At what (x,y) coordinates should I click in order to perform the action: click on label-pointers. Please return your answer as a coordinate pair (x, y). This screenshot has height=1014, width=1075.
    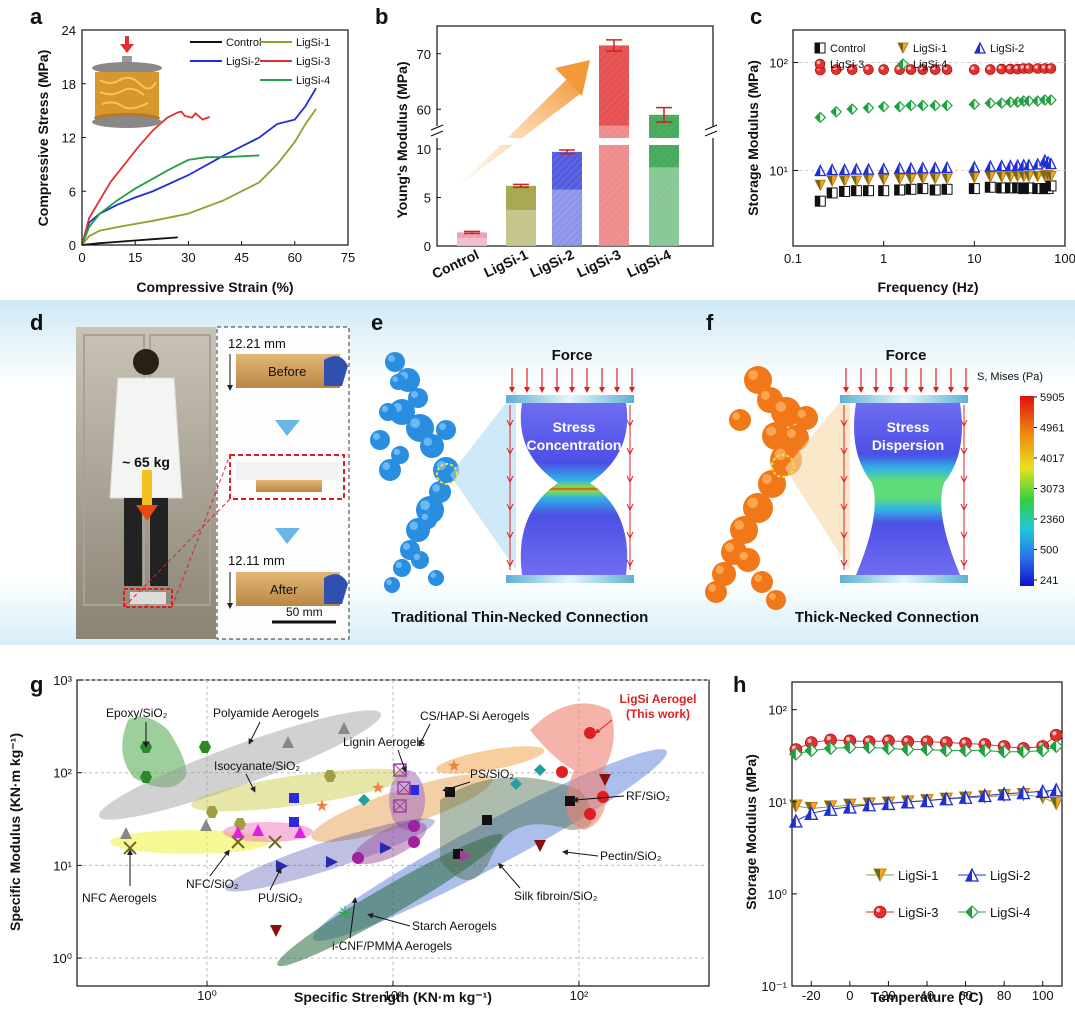
    Looking at the image, I should click on (376, 830).